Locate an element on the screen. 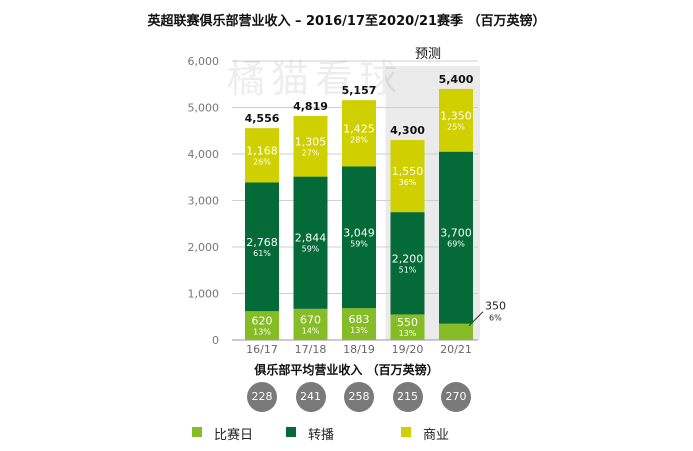 The height and width of the screenshot is (451, 693). total-label: 4,300 is located at coordinates (407, 130).